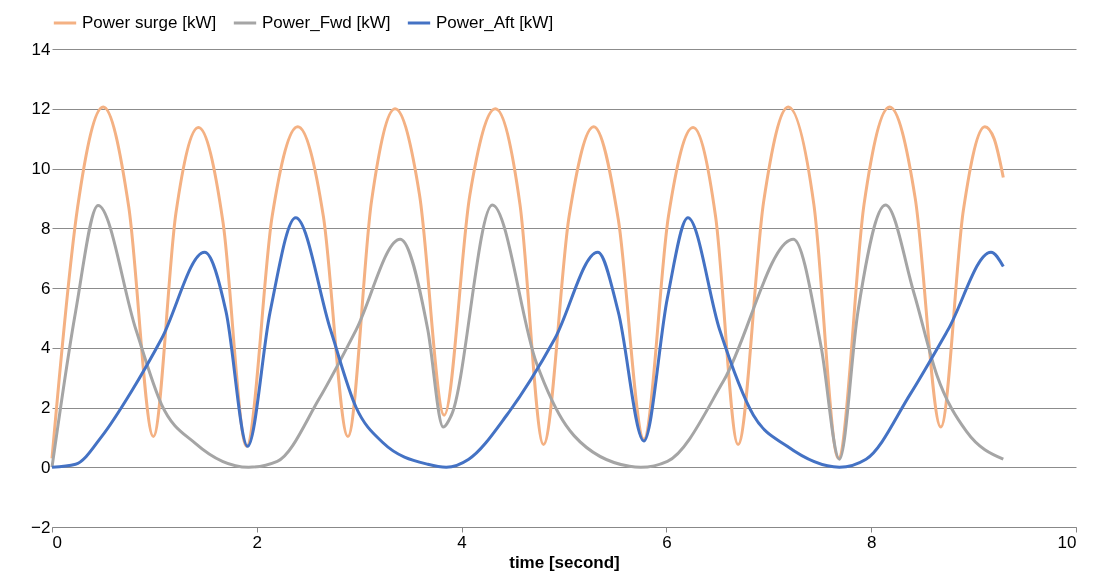 The image size is (1117, 580). I want to click on x-tick-label: 8, so click(871, 542).